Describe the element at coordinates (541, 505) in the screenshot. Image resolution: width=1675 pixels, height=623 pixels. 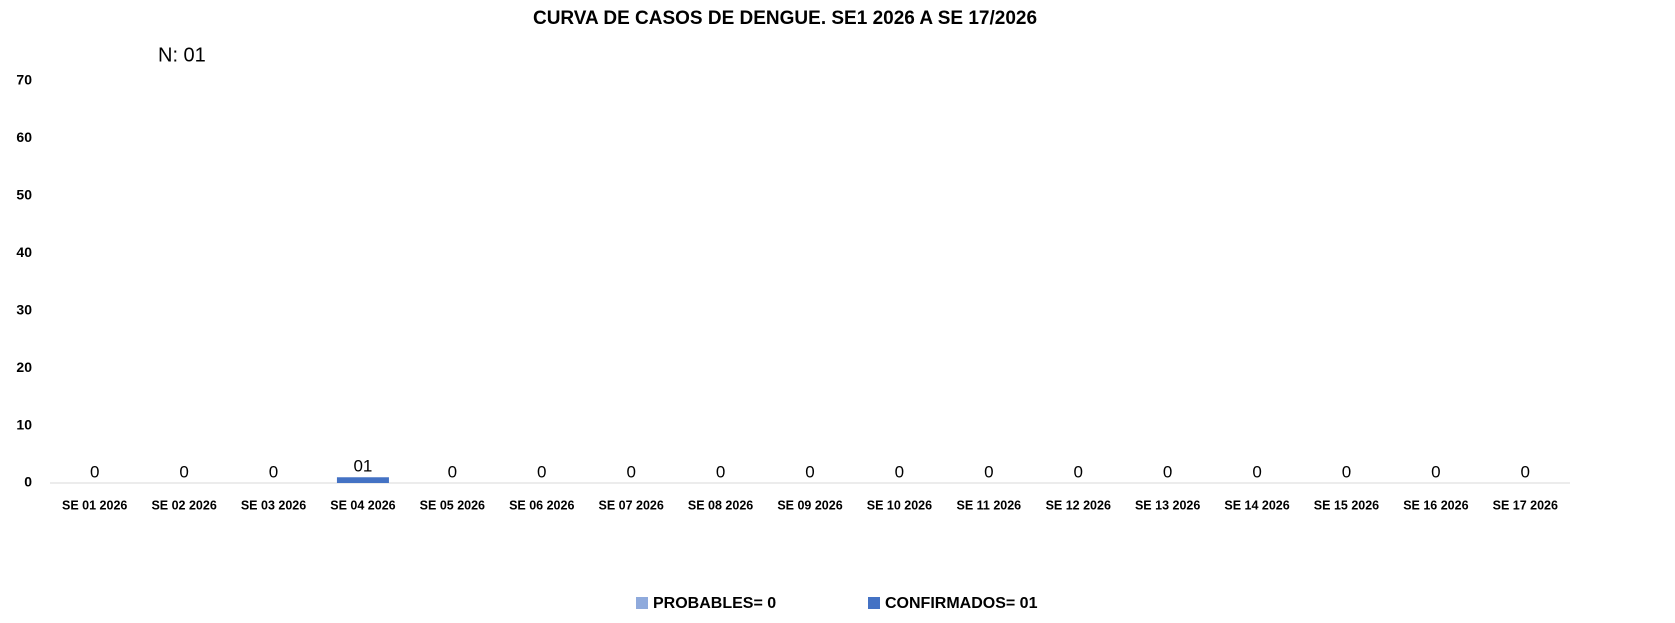
I see `x-tick-label: SE 06 2026` at that location.